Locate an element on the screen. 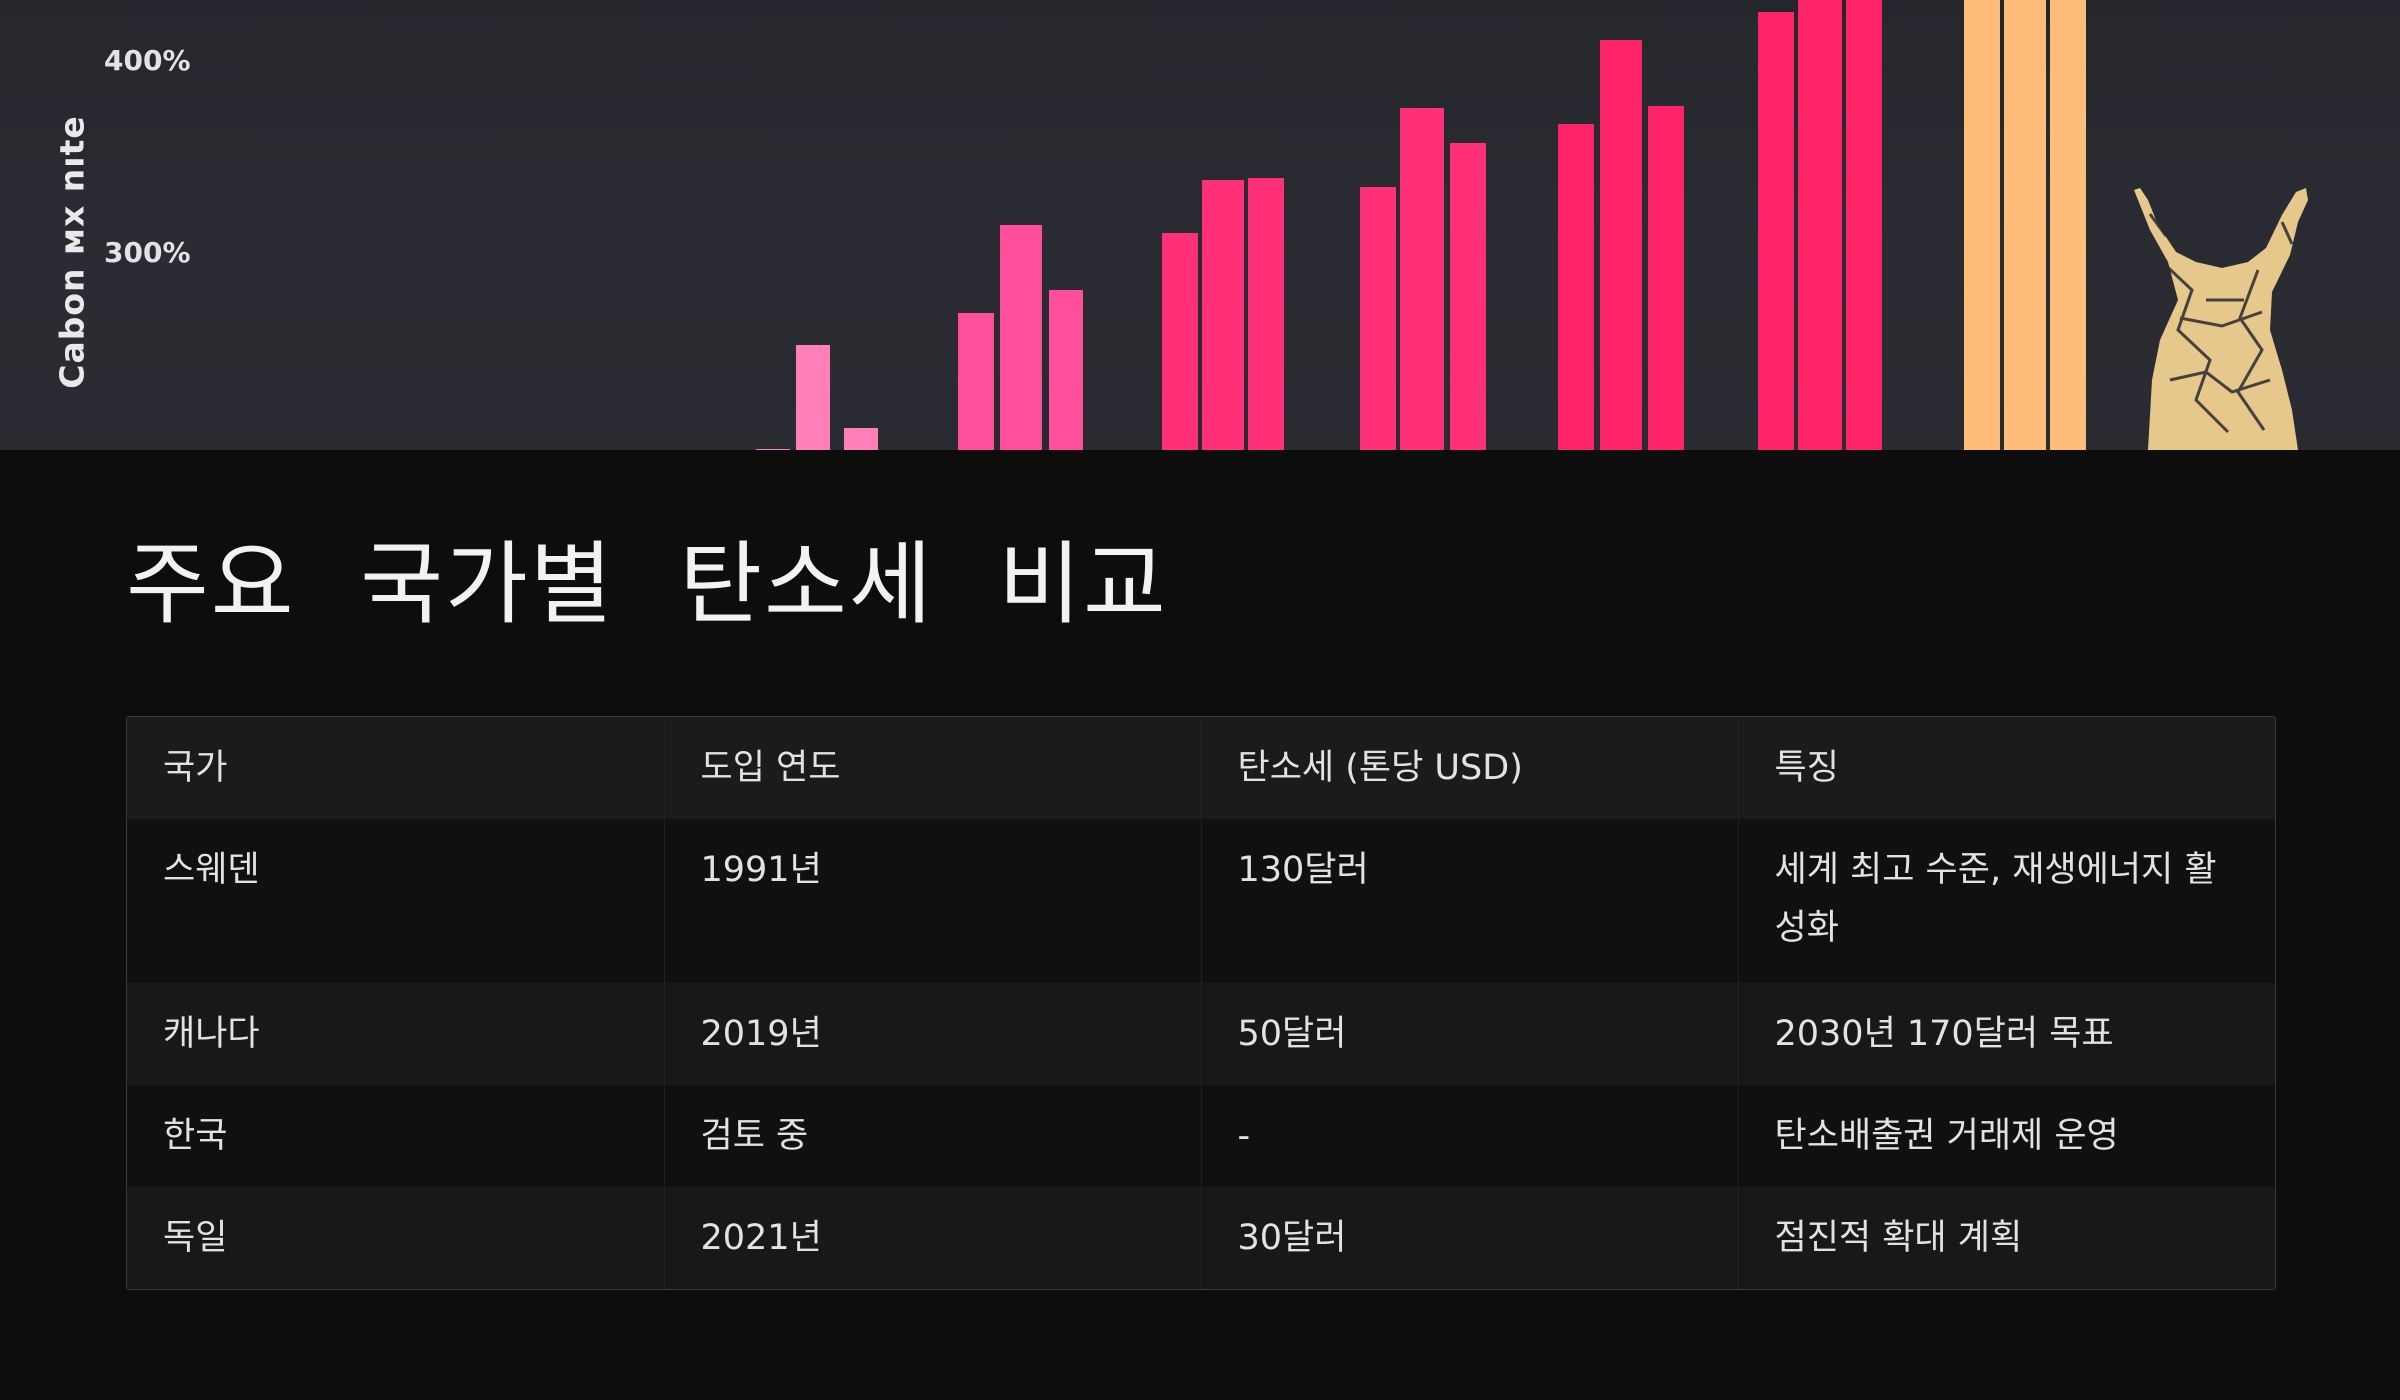  cell-tax: 50달러 is located at coordinates (1470, 1034).